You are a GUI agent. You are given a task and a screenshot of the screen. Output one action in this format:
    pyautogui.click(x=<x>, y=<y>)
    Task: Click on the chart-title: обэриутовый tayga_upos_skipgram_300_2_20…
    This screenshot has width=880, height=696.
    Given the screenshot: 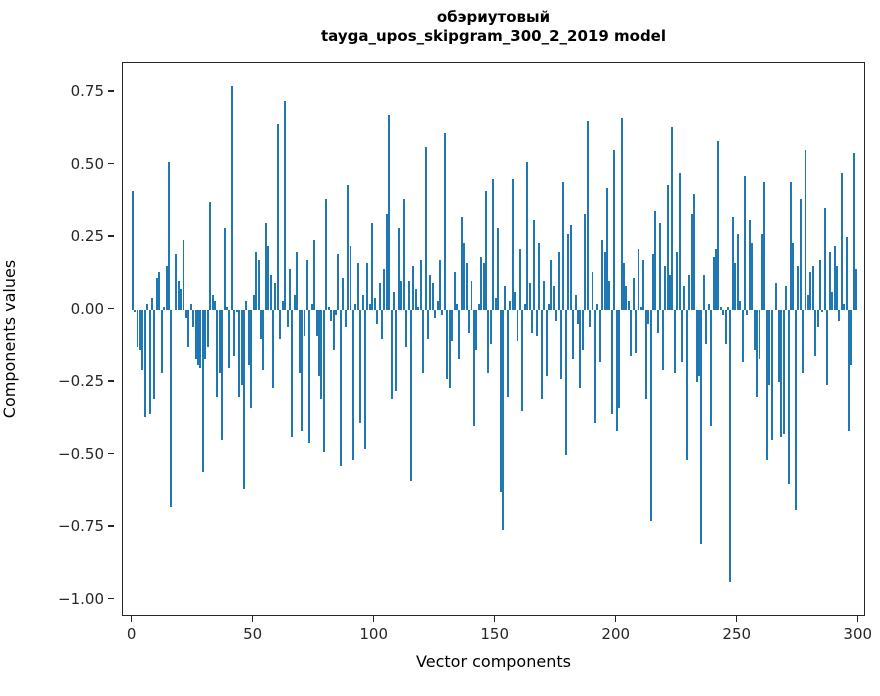 What is the action you would take?
    pyautogui.click(x=493, y=27)
    